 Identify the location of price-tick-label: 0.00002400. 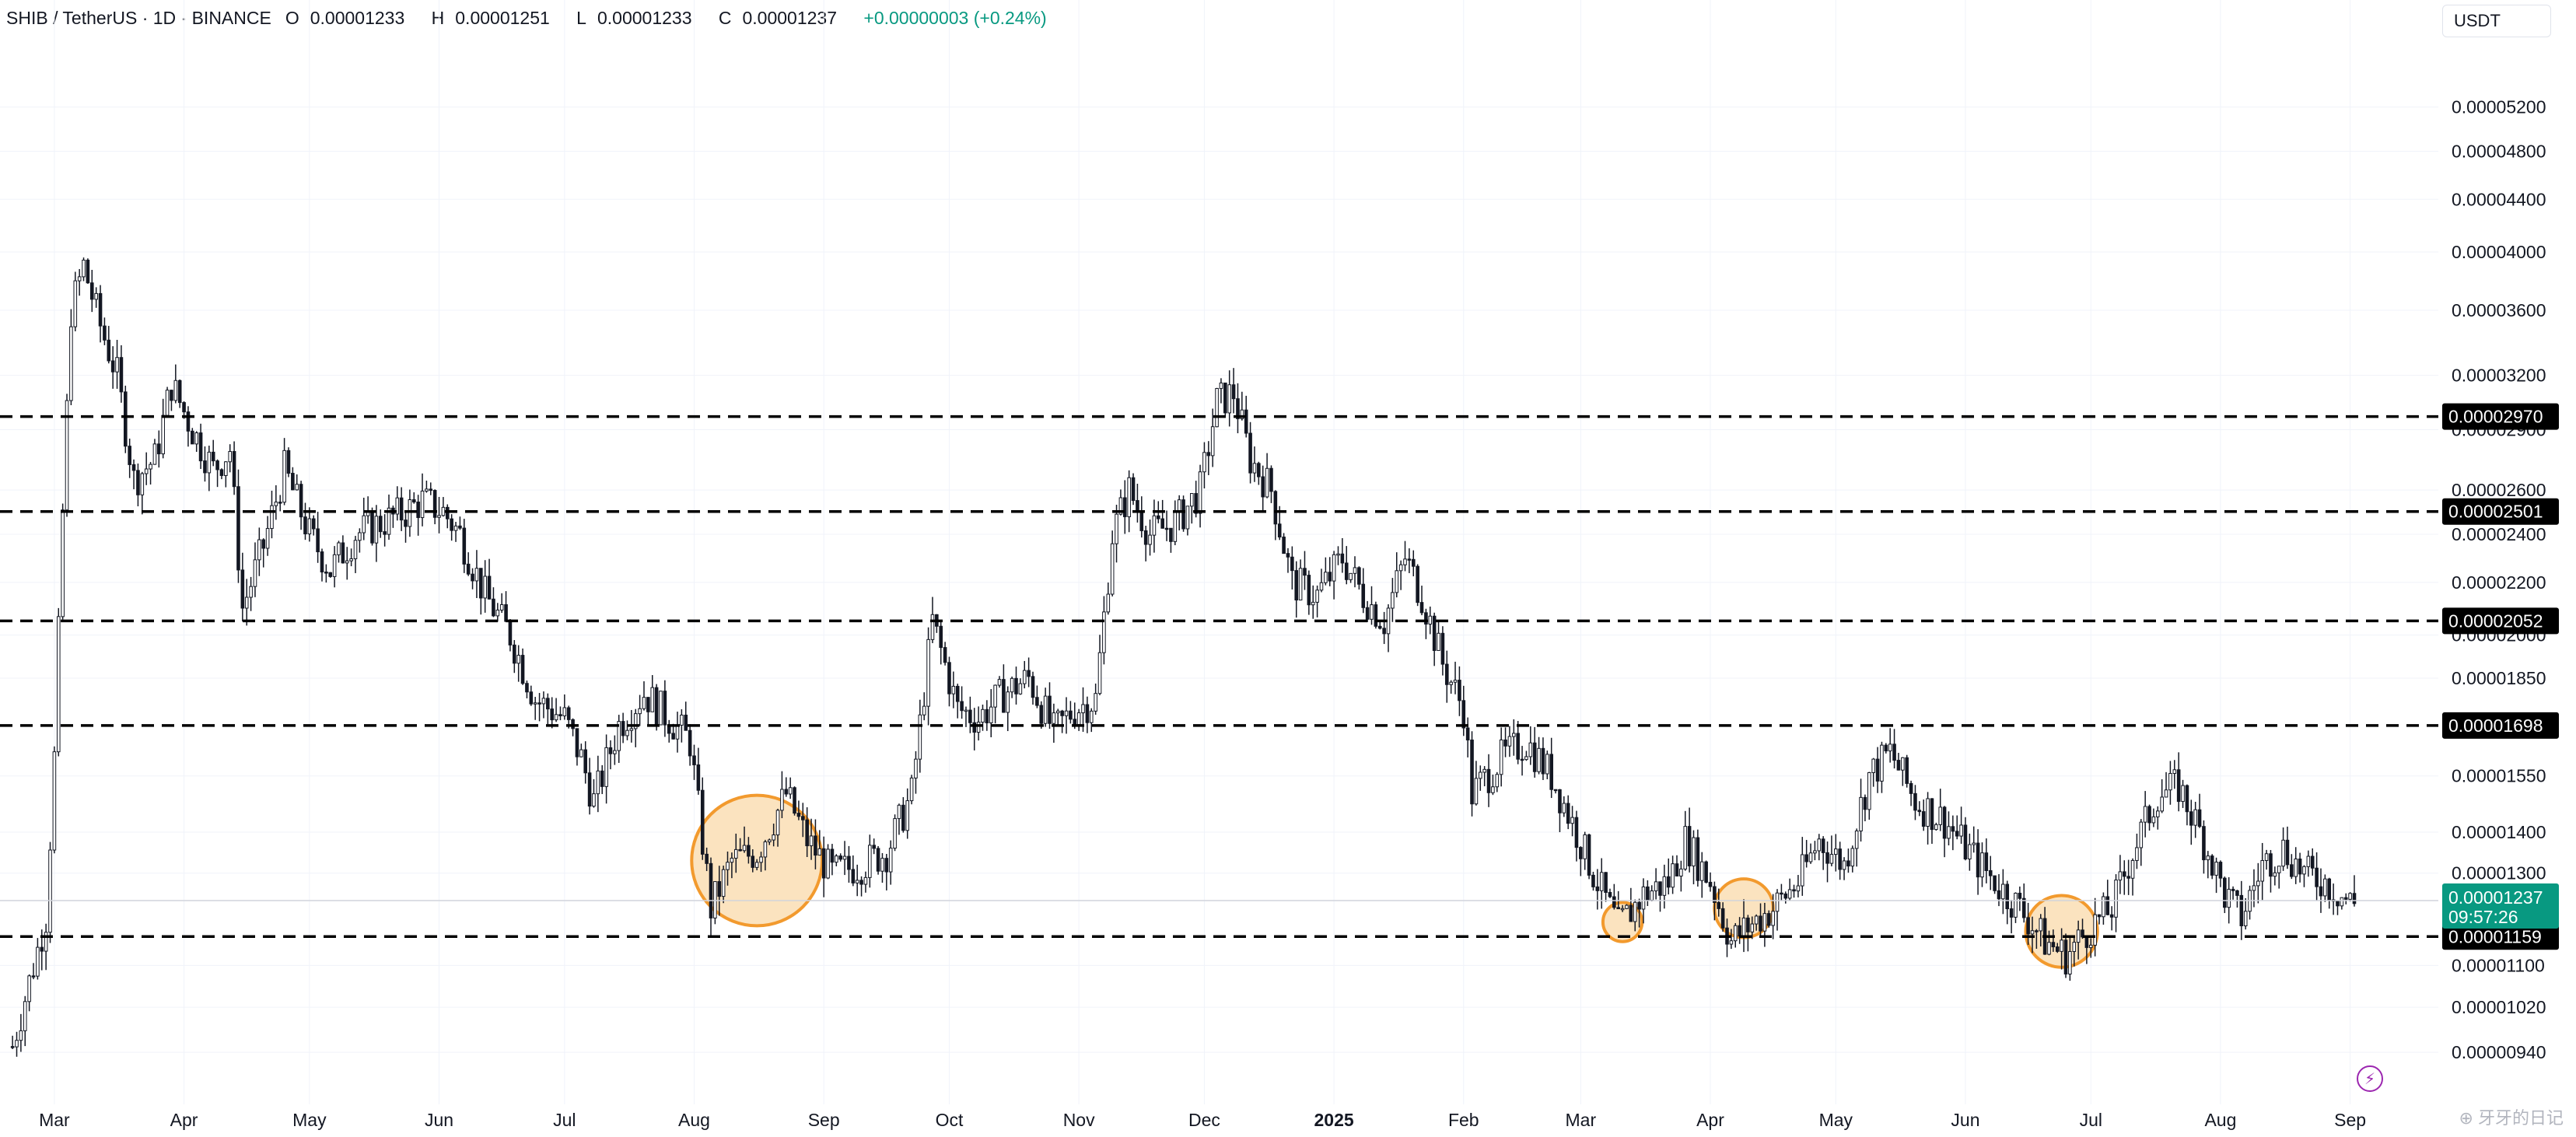
(2499, 534).